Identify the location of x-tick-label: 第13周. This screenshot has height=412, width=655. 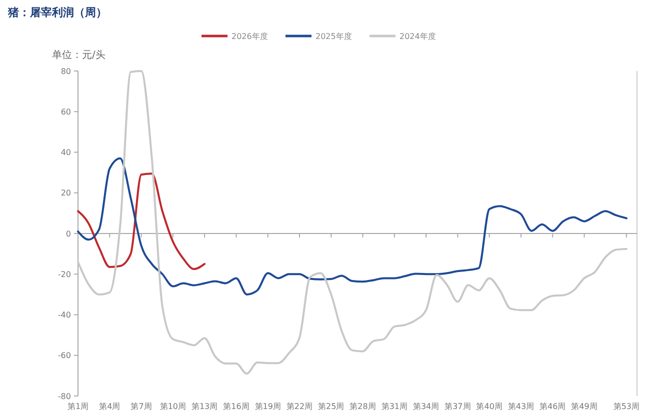
(204, 406).